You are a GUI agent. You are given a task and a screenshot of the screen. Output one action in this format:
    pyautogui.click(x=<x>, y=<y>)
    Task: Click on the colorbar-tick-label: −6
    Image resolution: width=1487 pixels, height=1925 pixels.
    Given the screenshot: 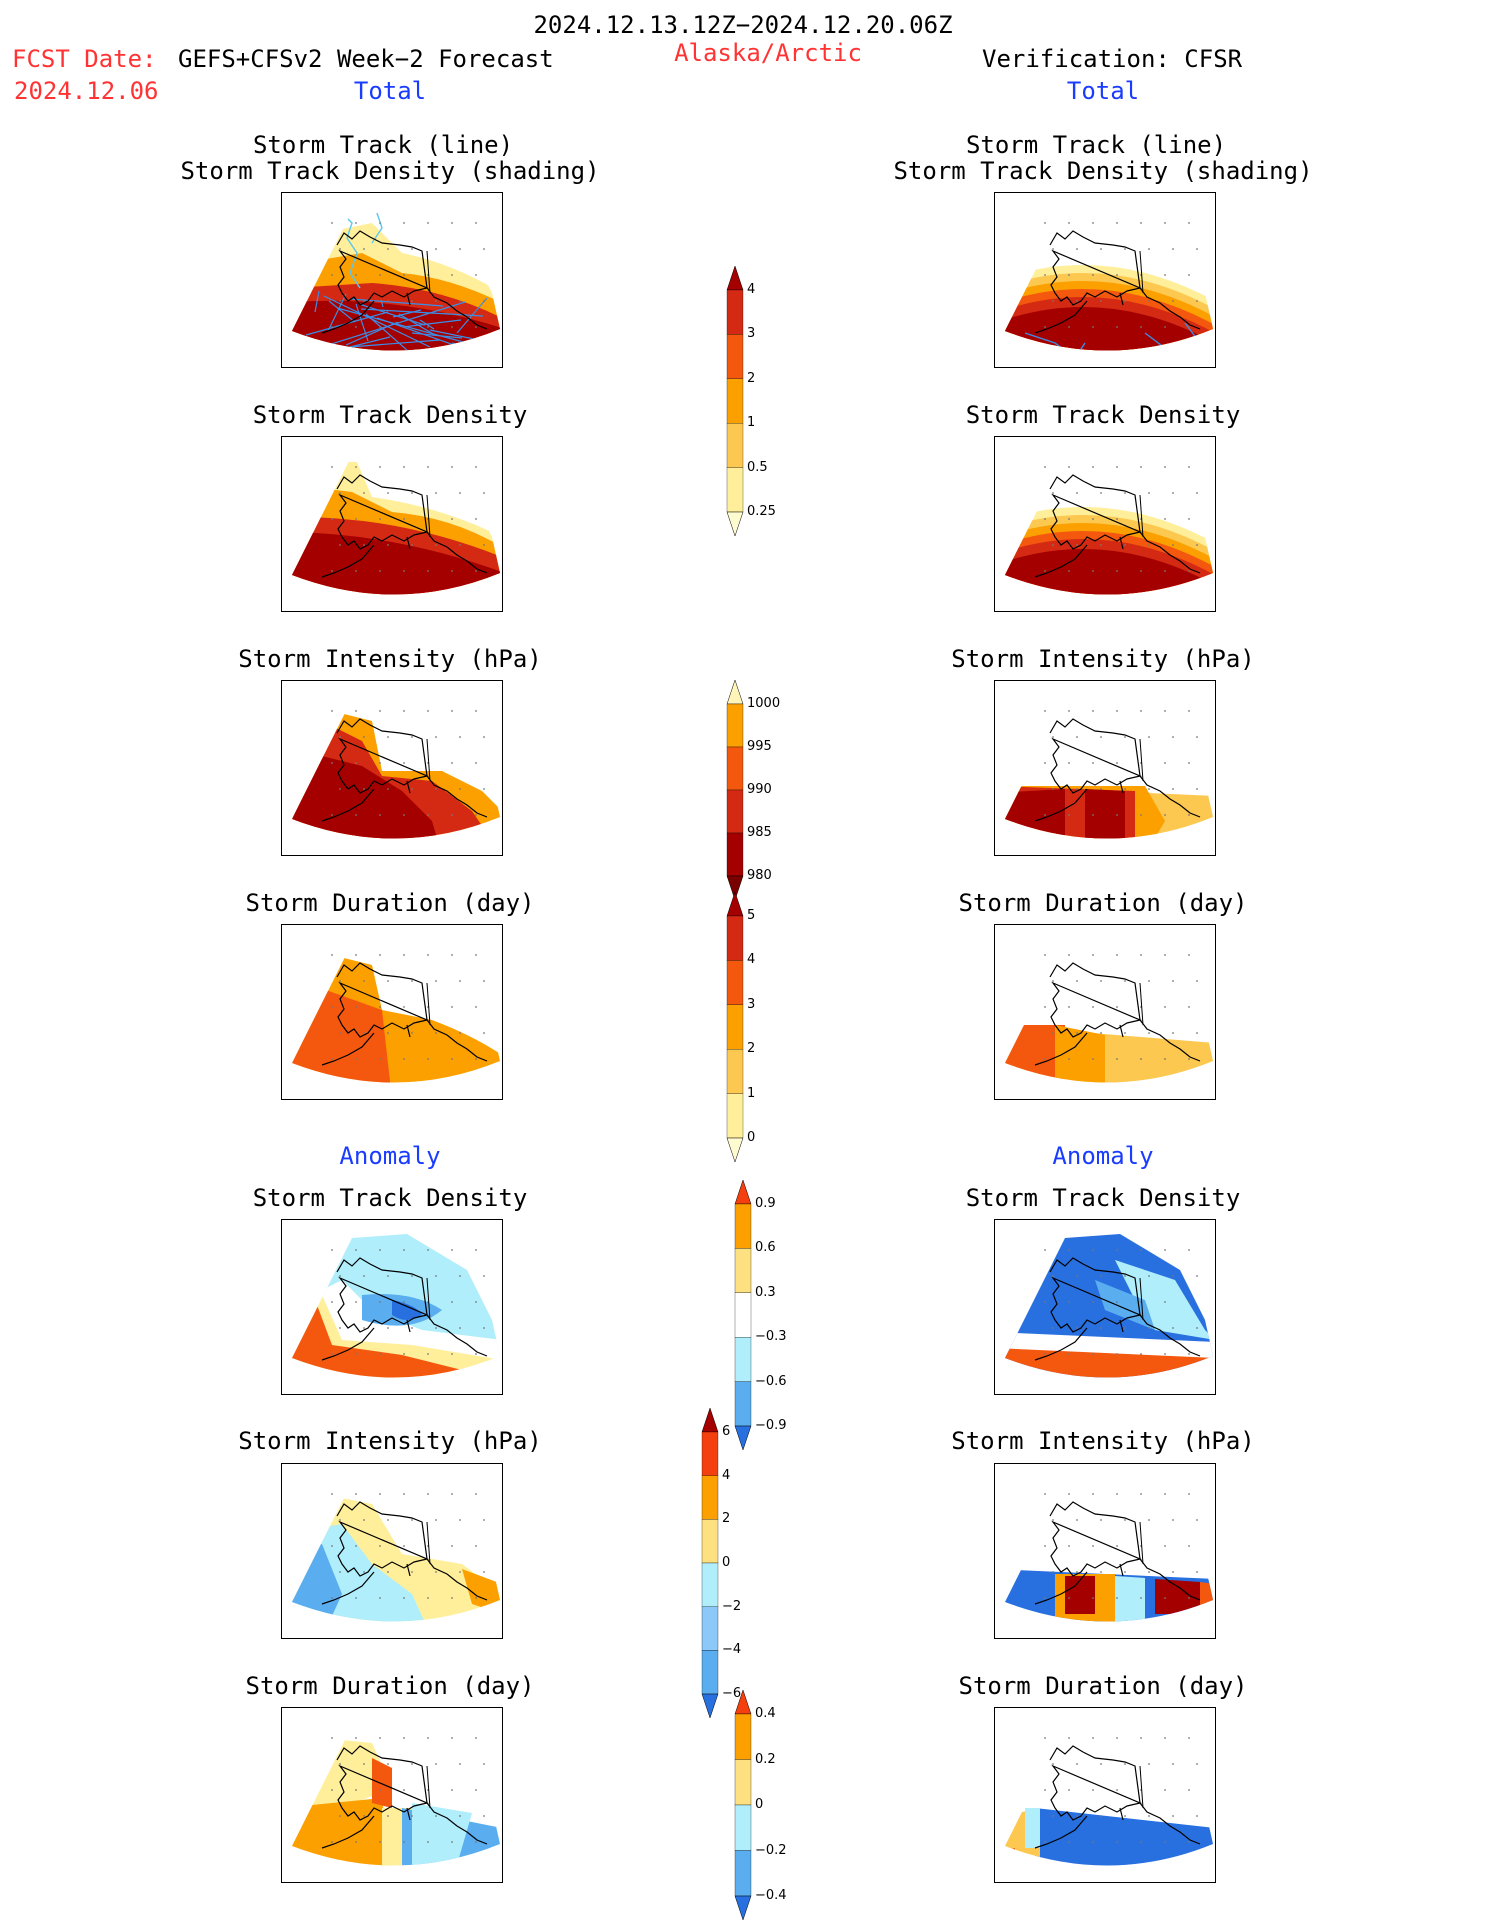 What is the action you would take?
    pyautogui.click(x=732, y=1693)
    